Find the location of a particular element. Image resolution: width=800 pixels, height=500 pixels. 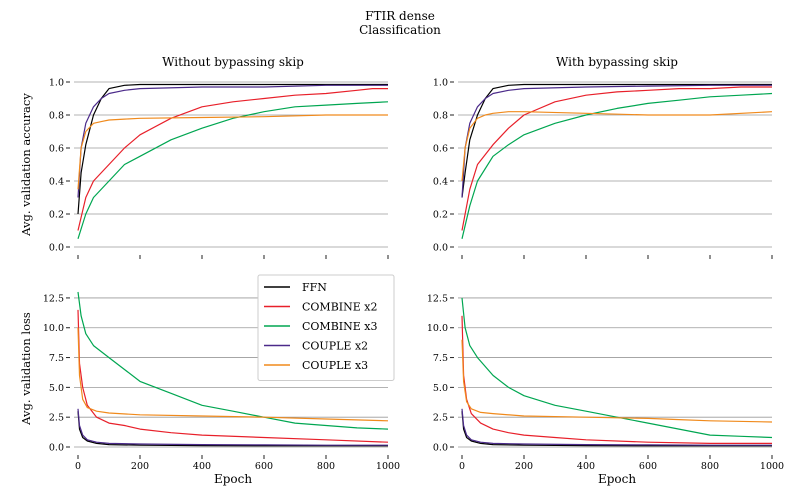

panel-title: With bypassing skip is located at coordinates (617, 62).